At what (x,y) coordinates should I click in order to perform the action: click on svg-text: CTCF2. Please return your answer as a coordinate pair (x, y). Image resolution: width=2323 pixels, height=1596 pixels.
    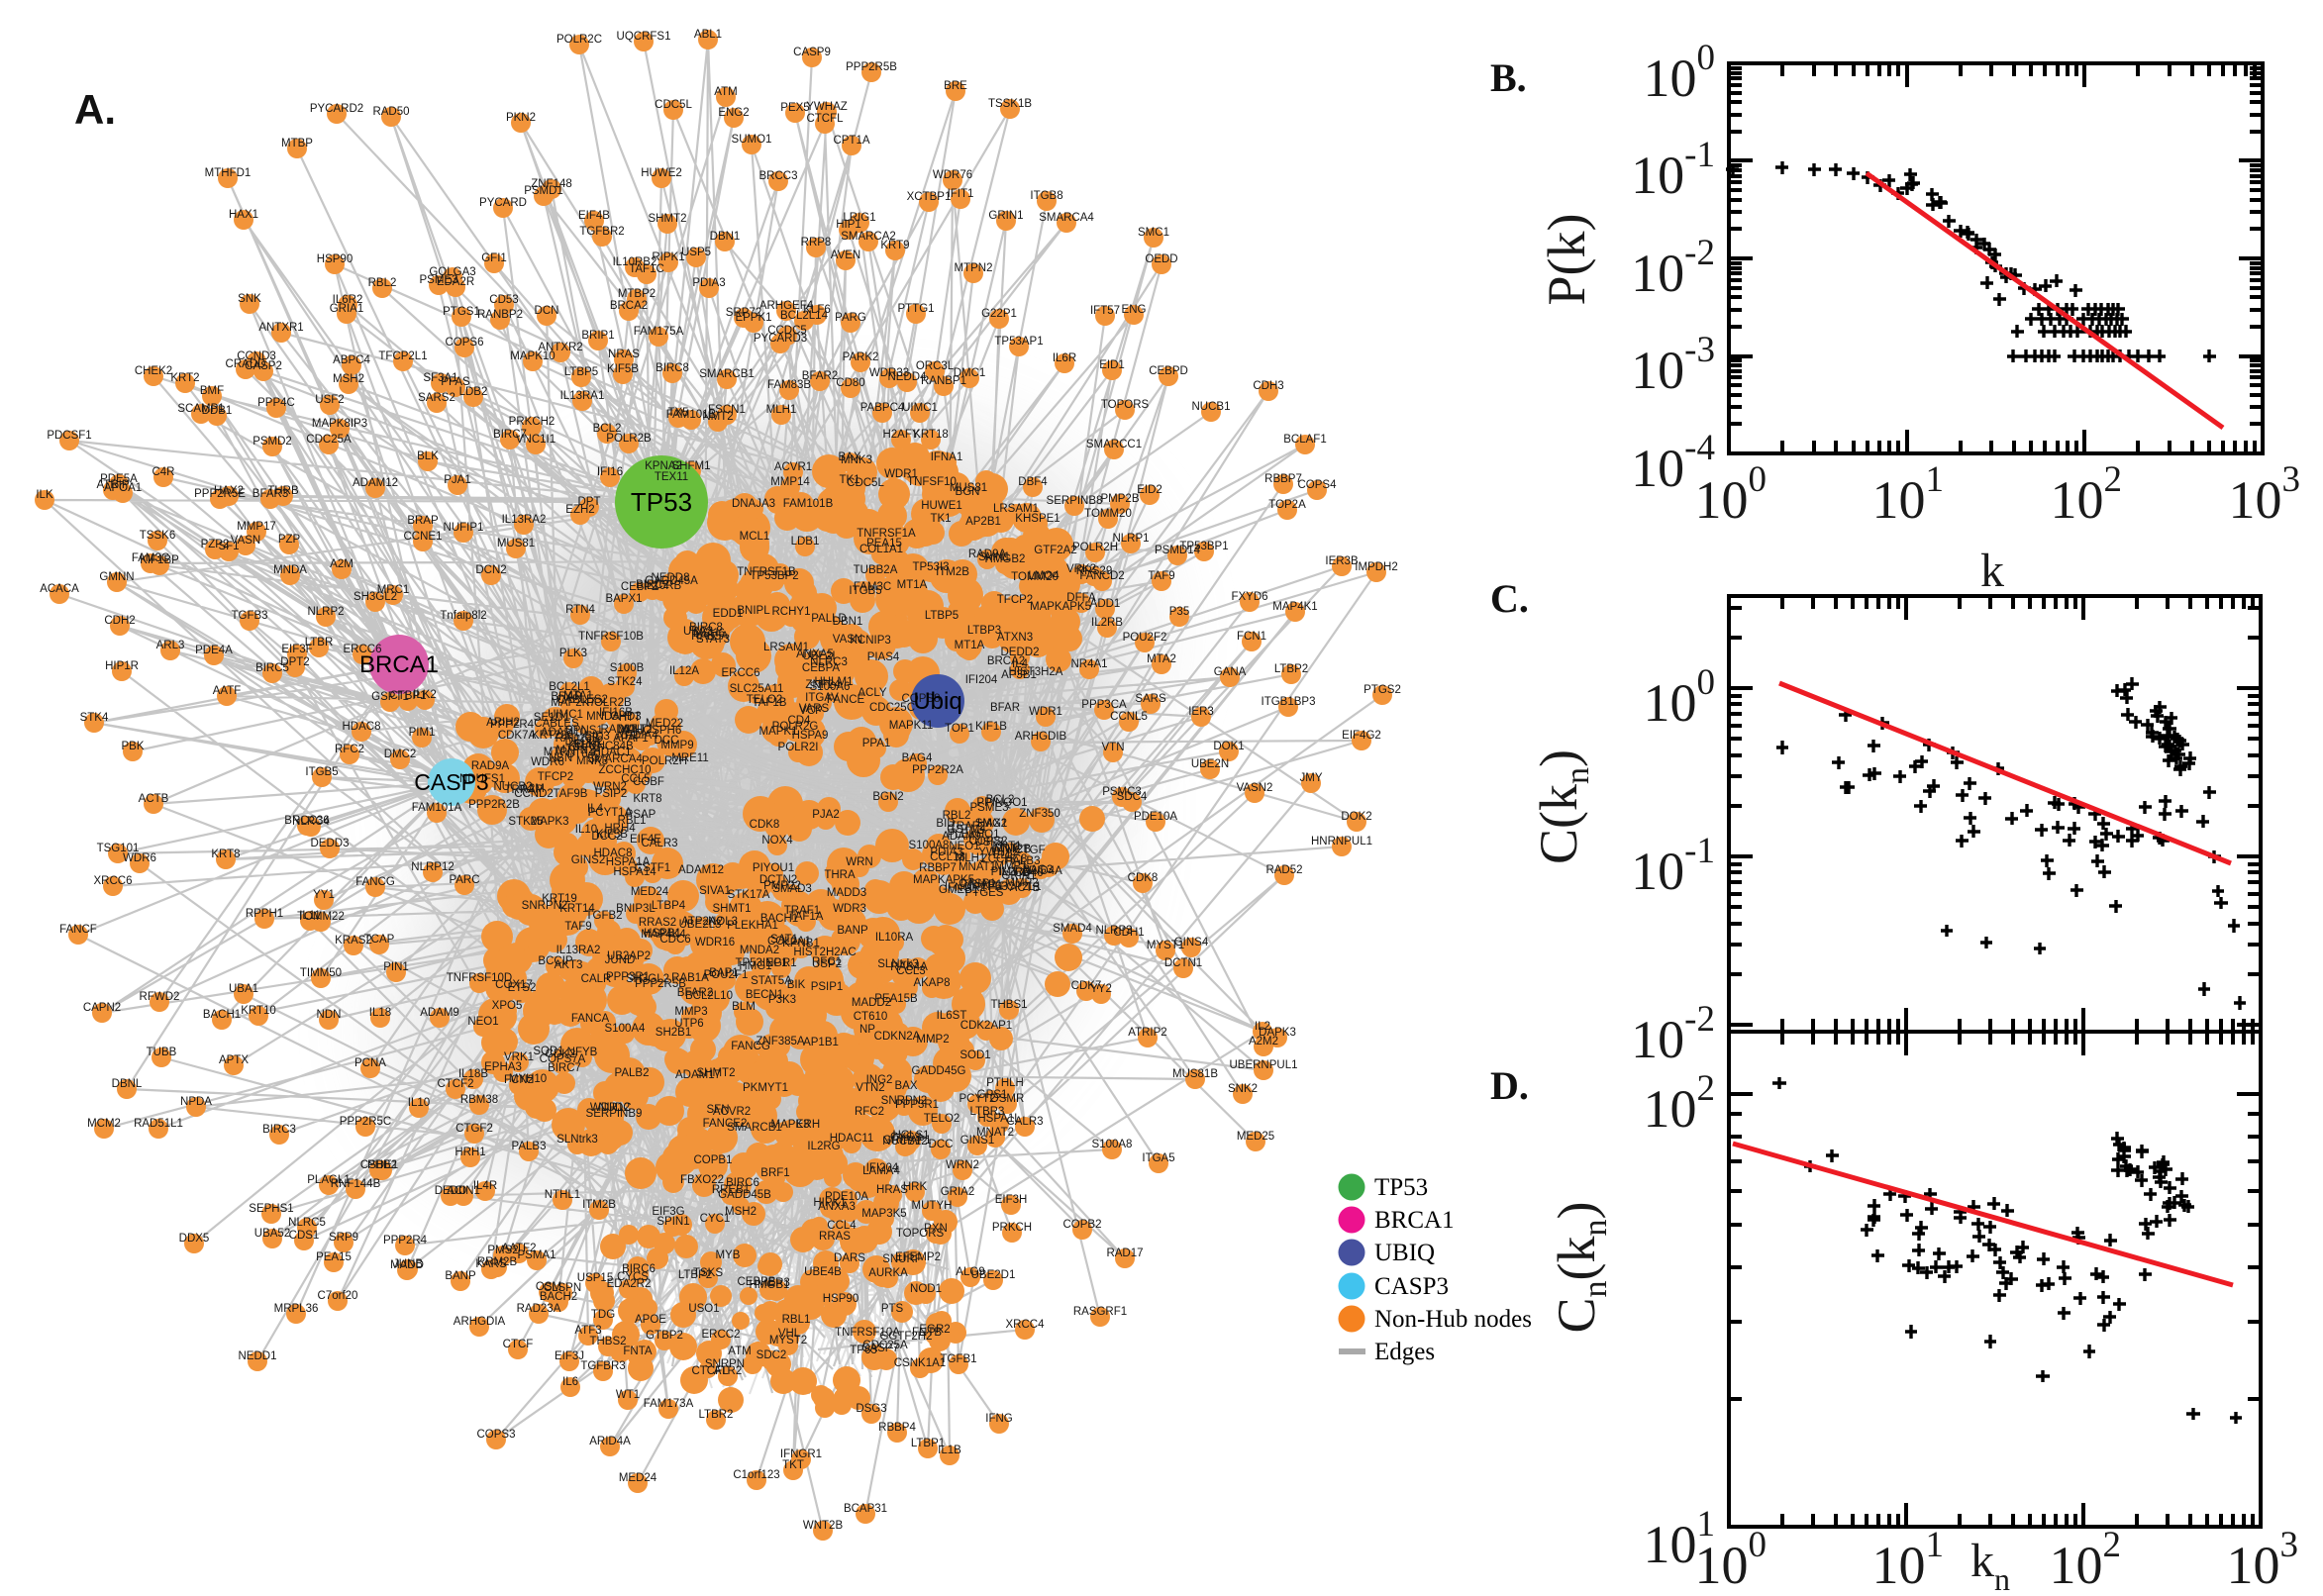
    Looking at the image, I should click on (455, 1084).